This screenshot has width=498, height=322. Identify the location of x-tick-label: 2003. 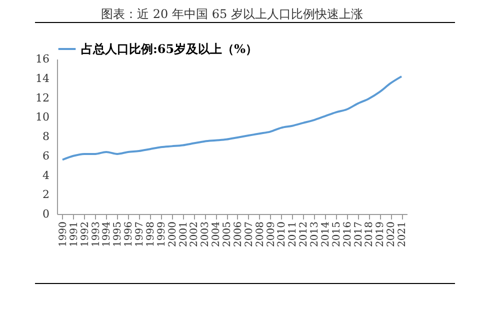
(206, 234).